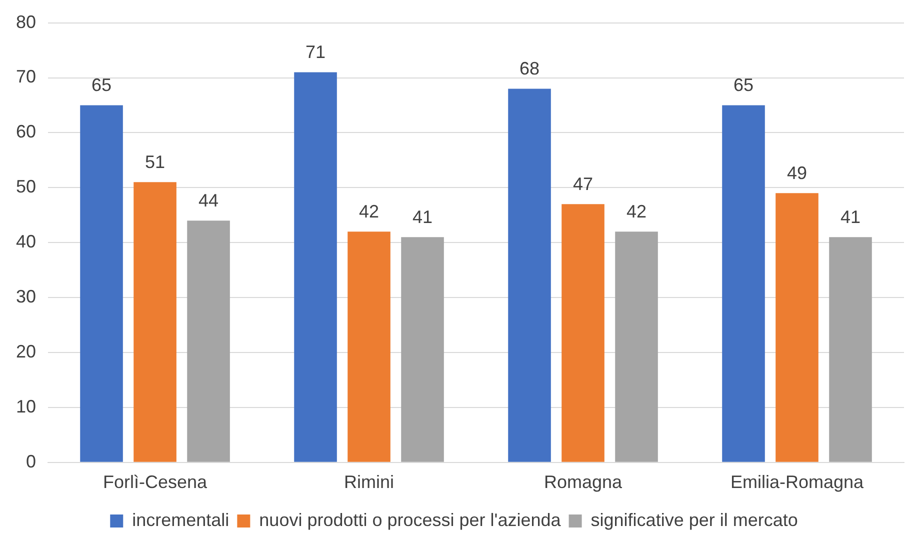 The image size is (912, 544). I want to click on y-tick-label: 50, so click(26, 186).